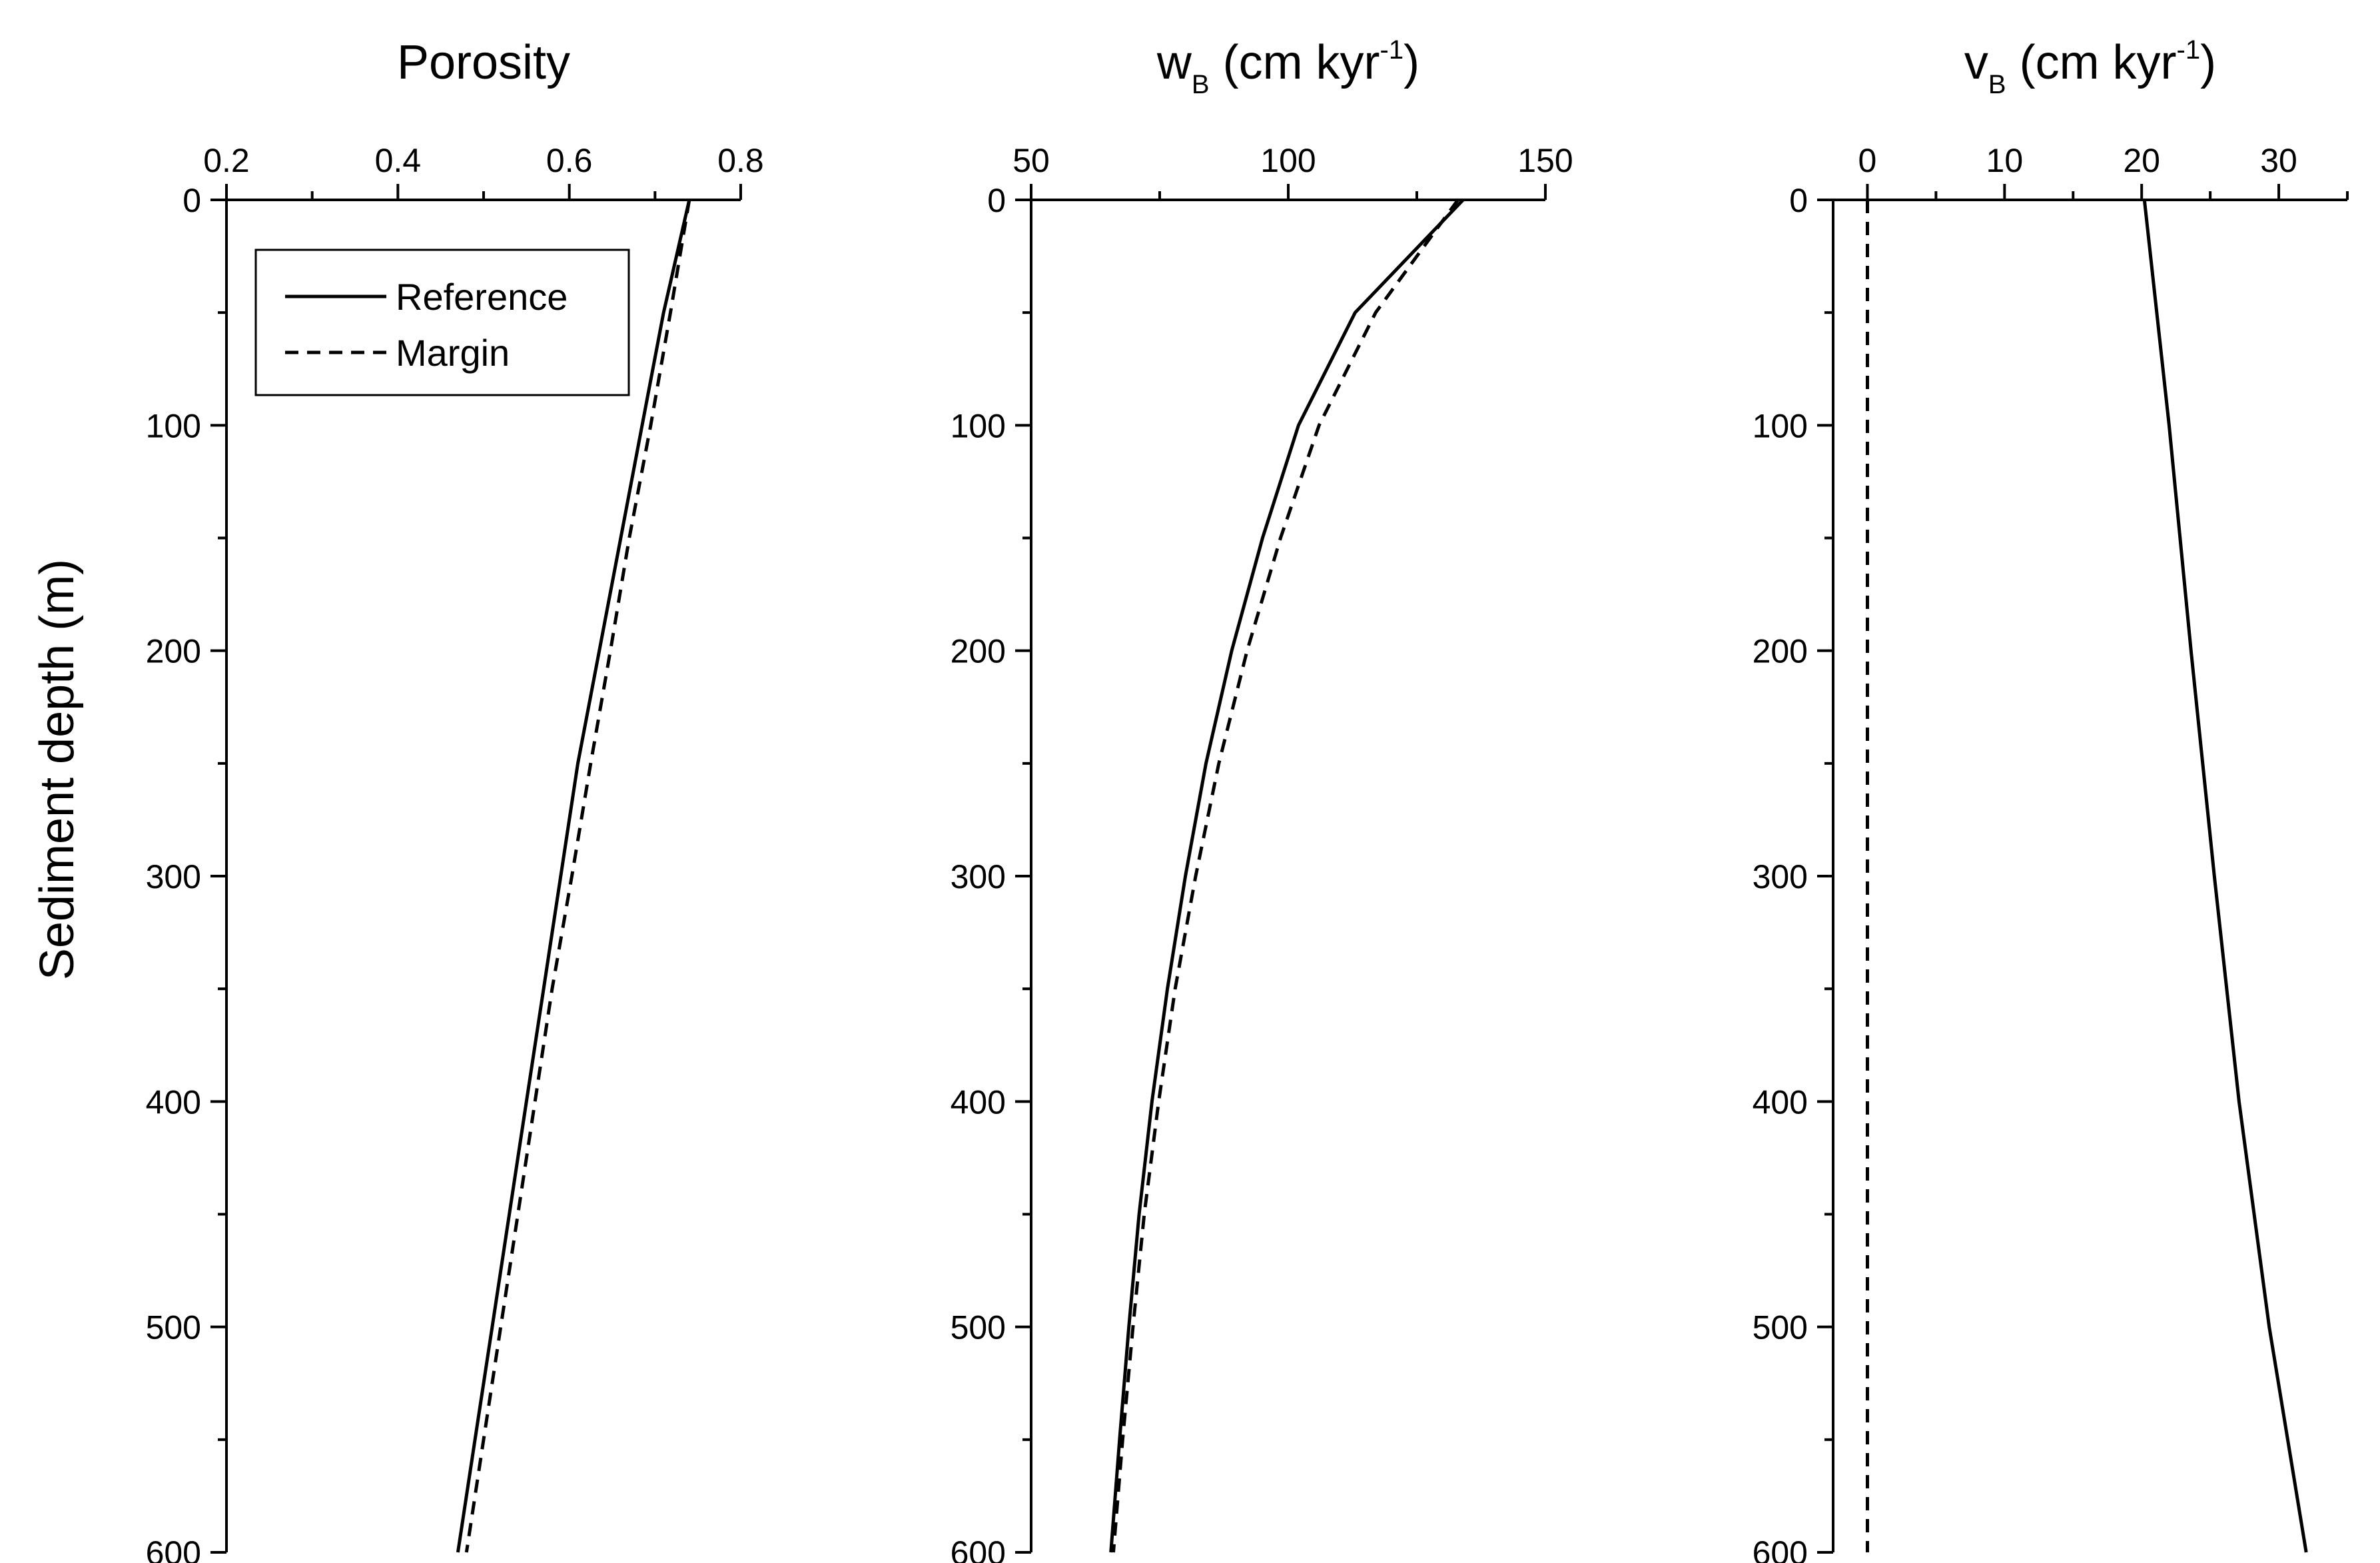 The width and height of the screenshot is (2380, 1563). I want to click on wb-title-mid: (cm kyr, so click(1295, 62).